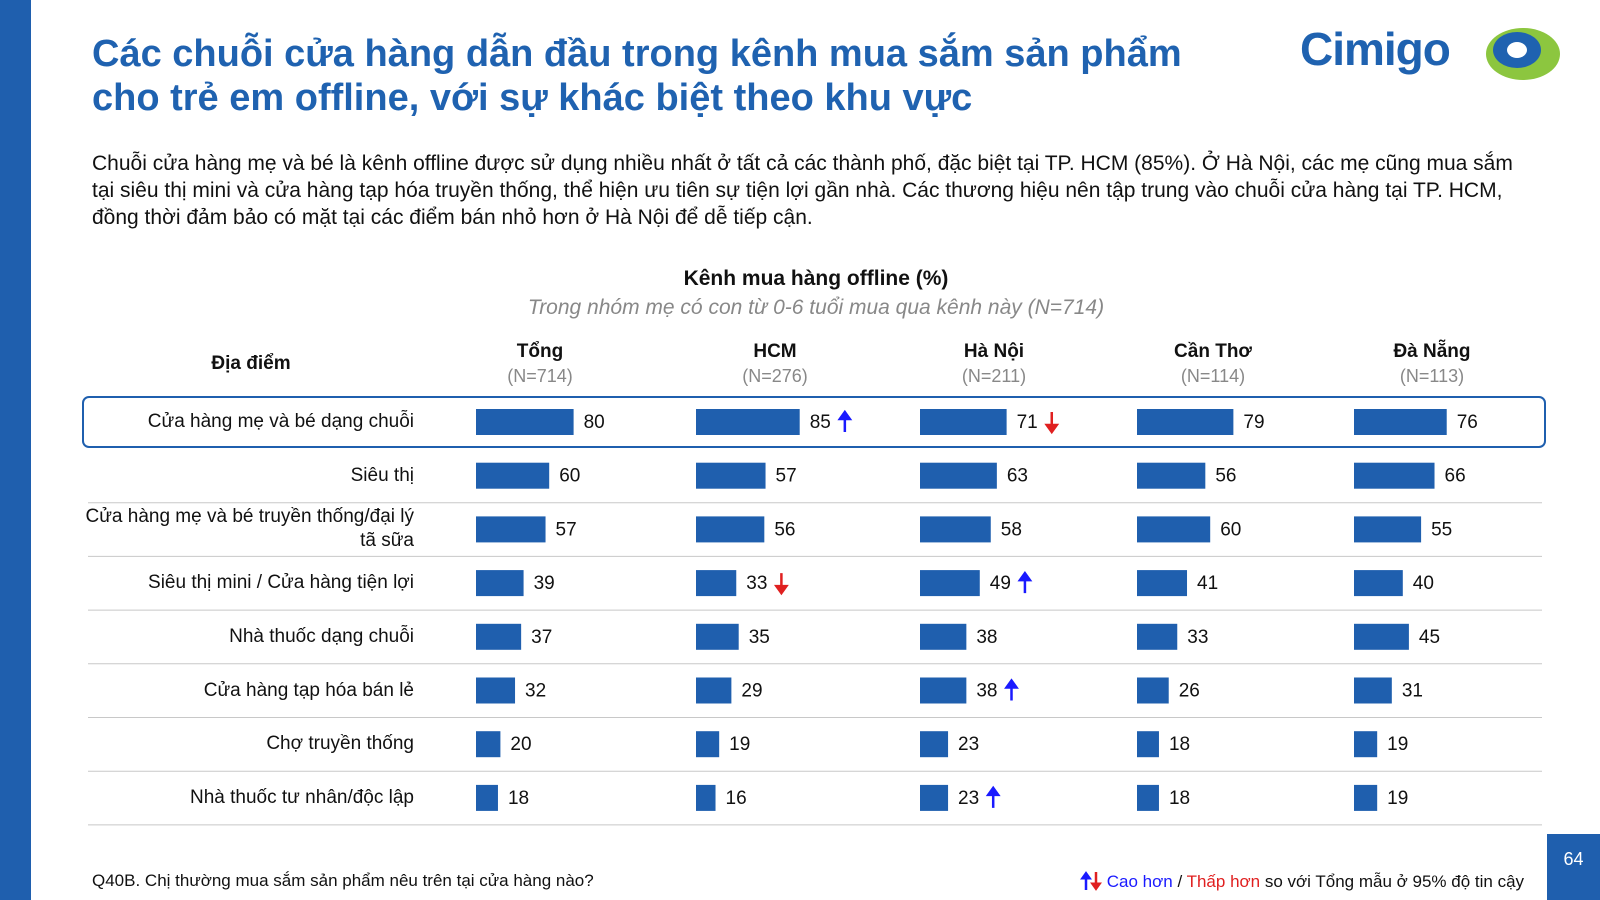 The width and height of the screenshot is (1600, 900). What do you see at coordinates (541, 637) in the screenshot?
I see `value-label: 37` at bounding box center [541, 637].